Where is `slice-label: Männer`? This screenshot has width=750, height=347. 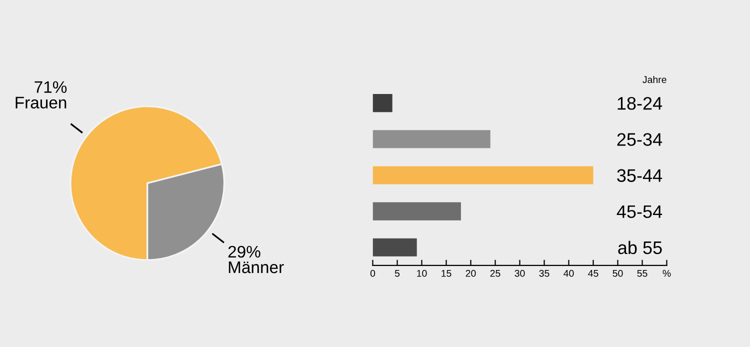
slice-label: Männer is located at coordinates (256, 268).